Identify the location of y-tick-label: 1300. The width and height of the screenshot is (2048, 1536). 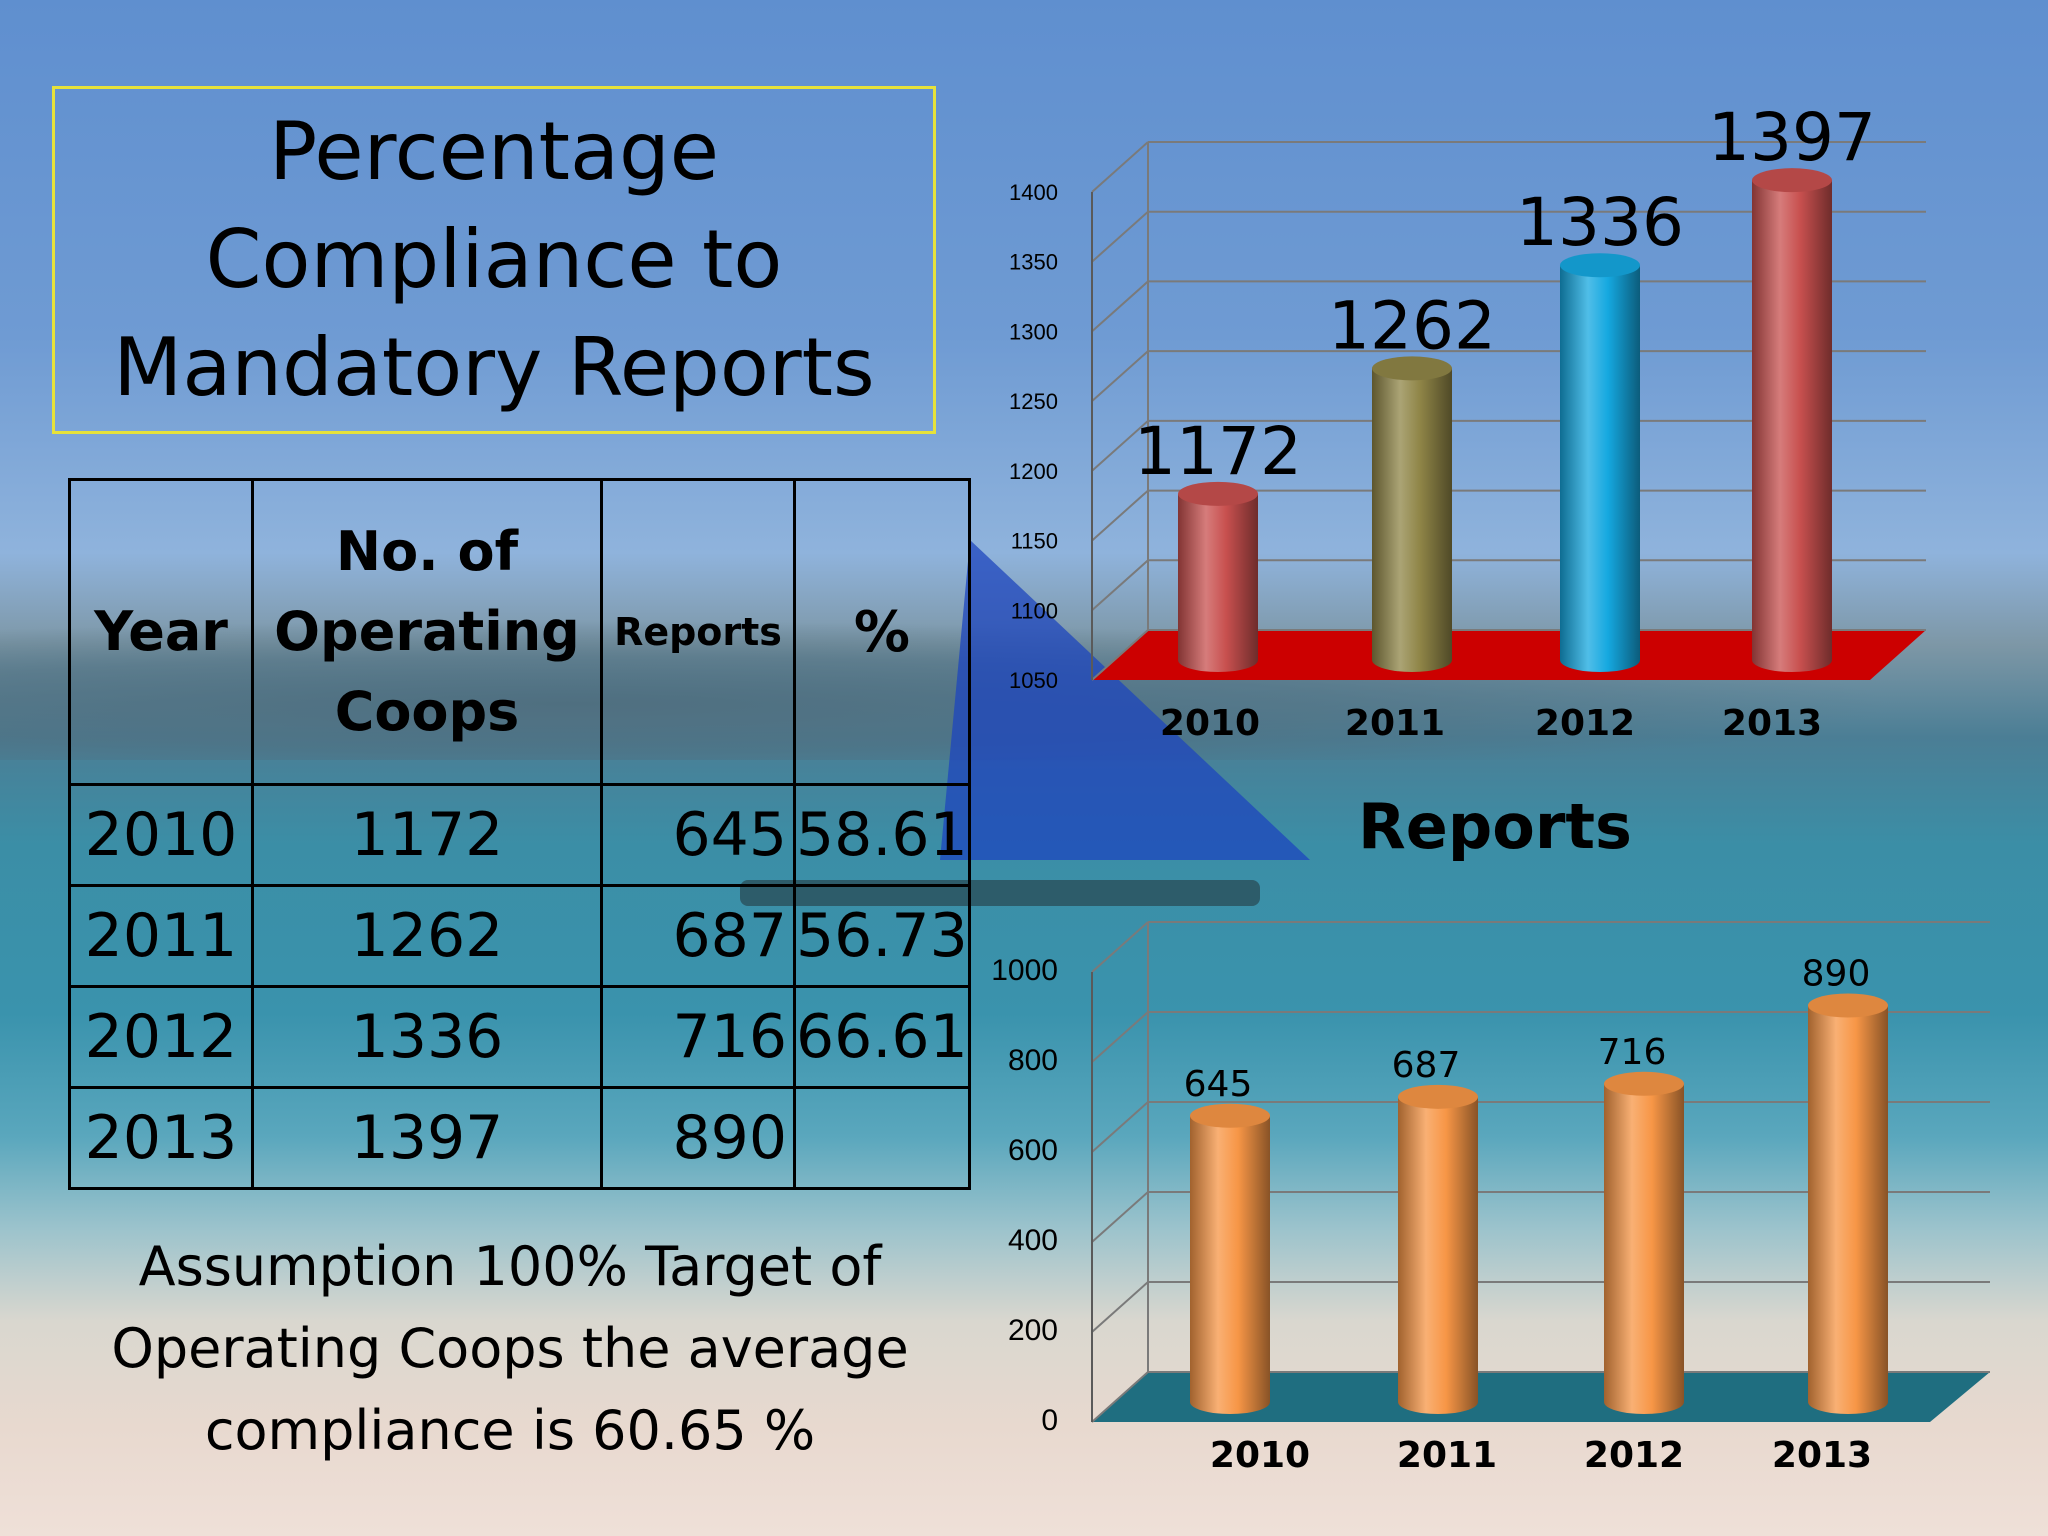
(1033, 331).